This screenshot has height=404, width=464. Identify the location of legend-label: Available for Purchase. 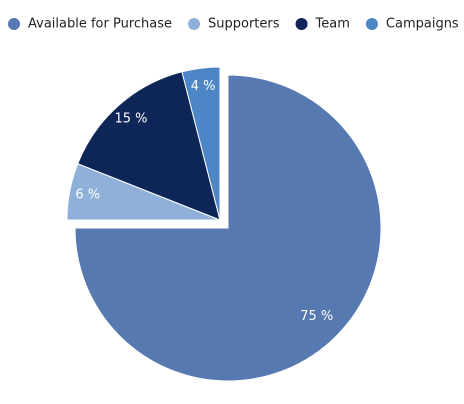
(100, 24).